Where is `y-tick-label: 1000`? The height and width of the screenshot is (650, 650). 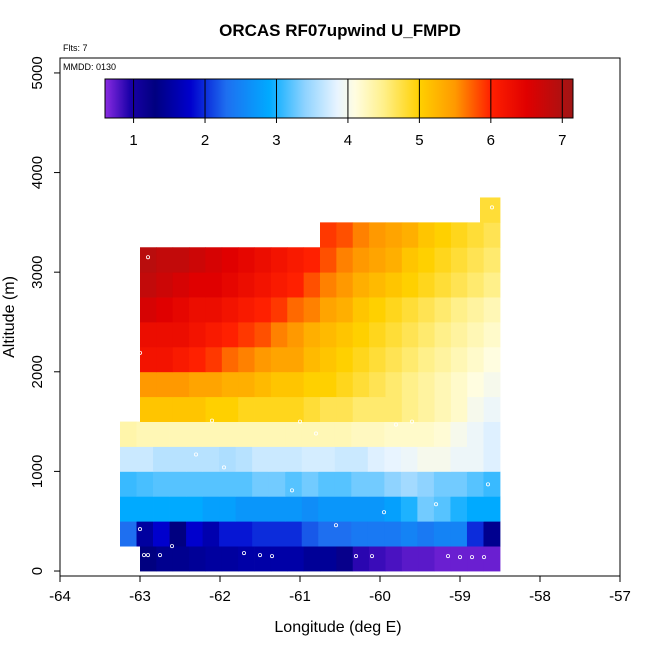
y-tick-label: 1000 is located at coordinates (37, 471).